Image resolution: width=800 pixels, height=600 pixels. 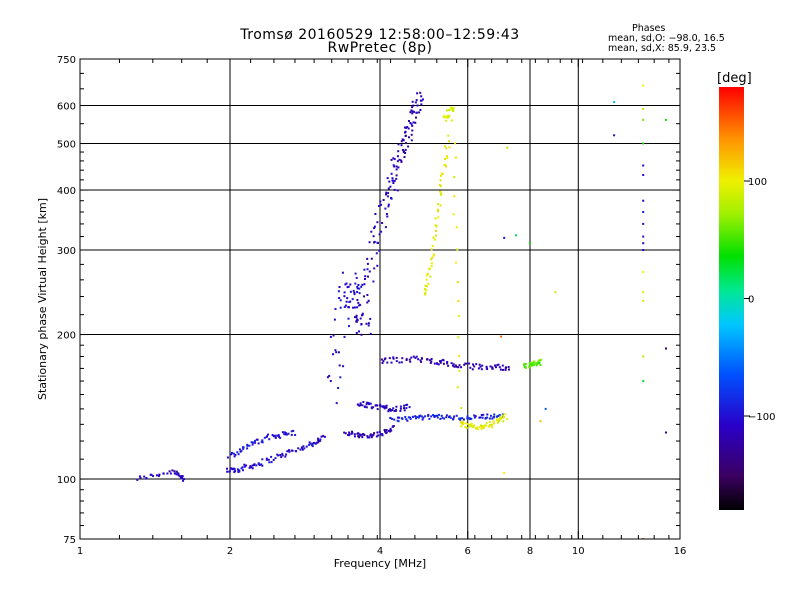 I want to click on chart-title: Tromsø 20160529 12:58:00–12:59:43, so click(x=380, y=35).